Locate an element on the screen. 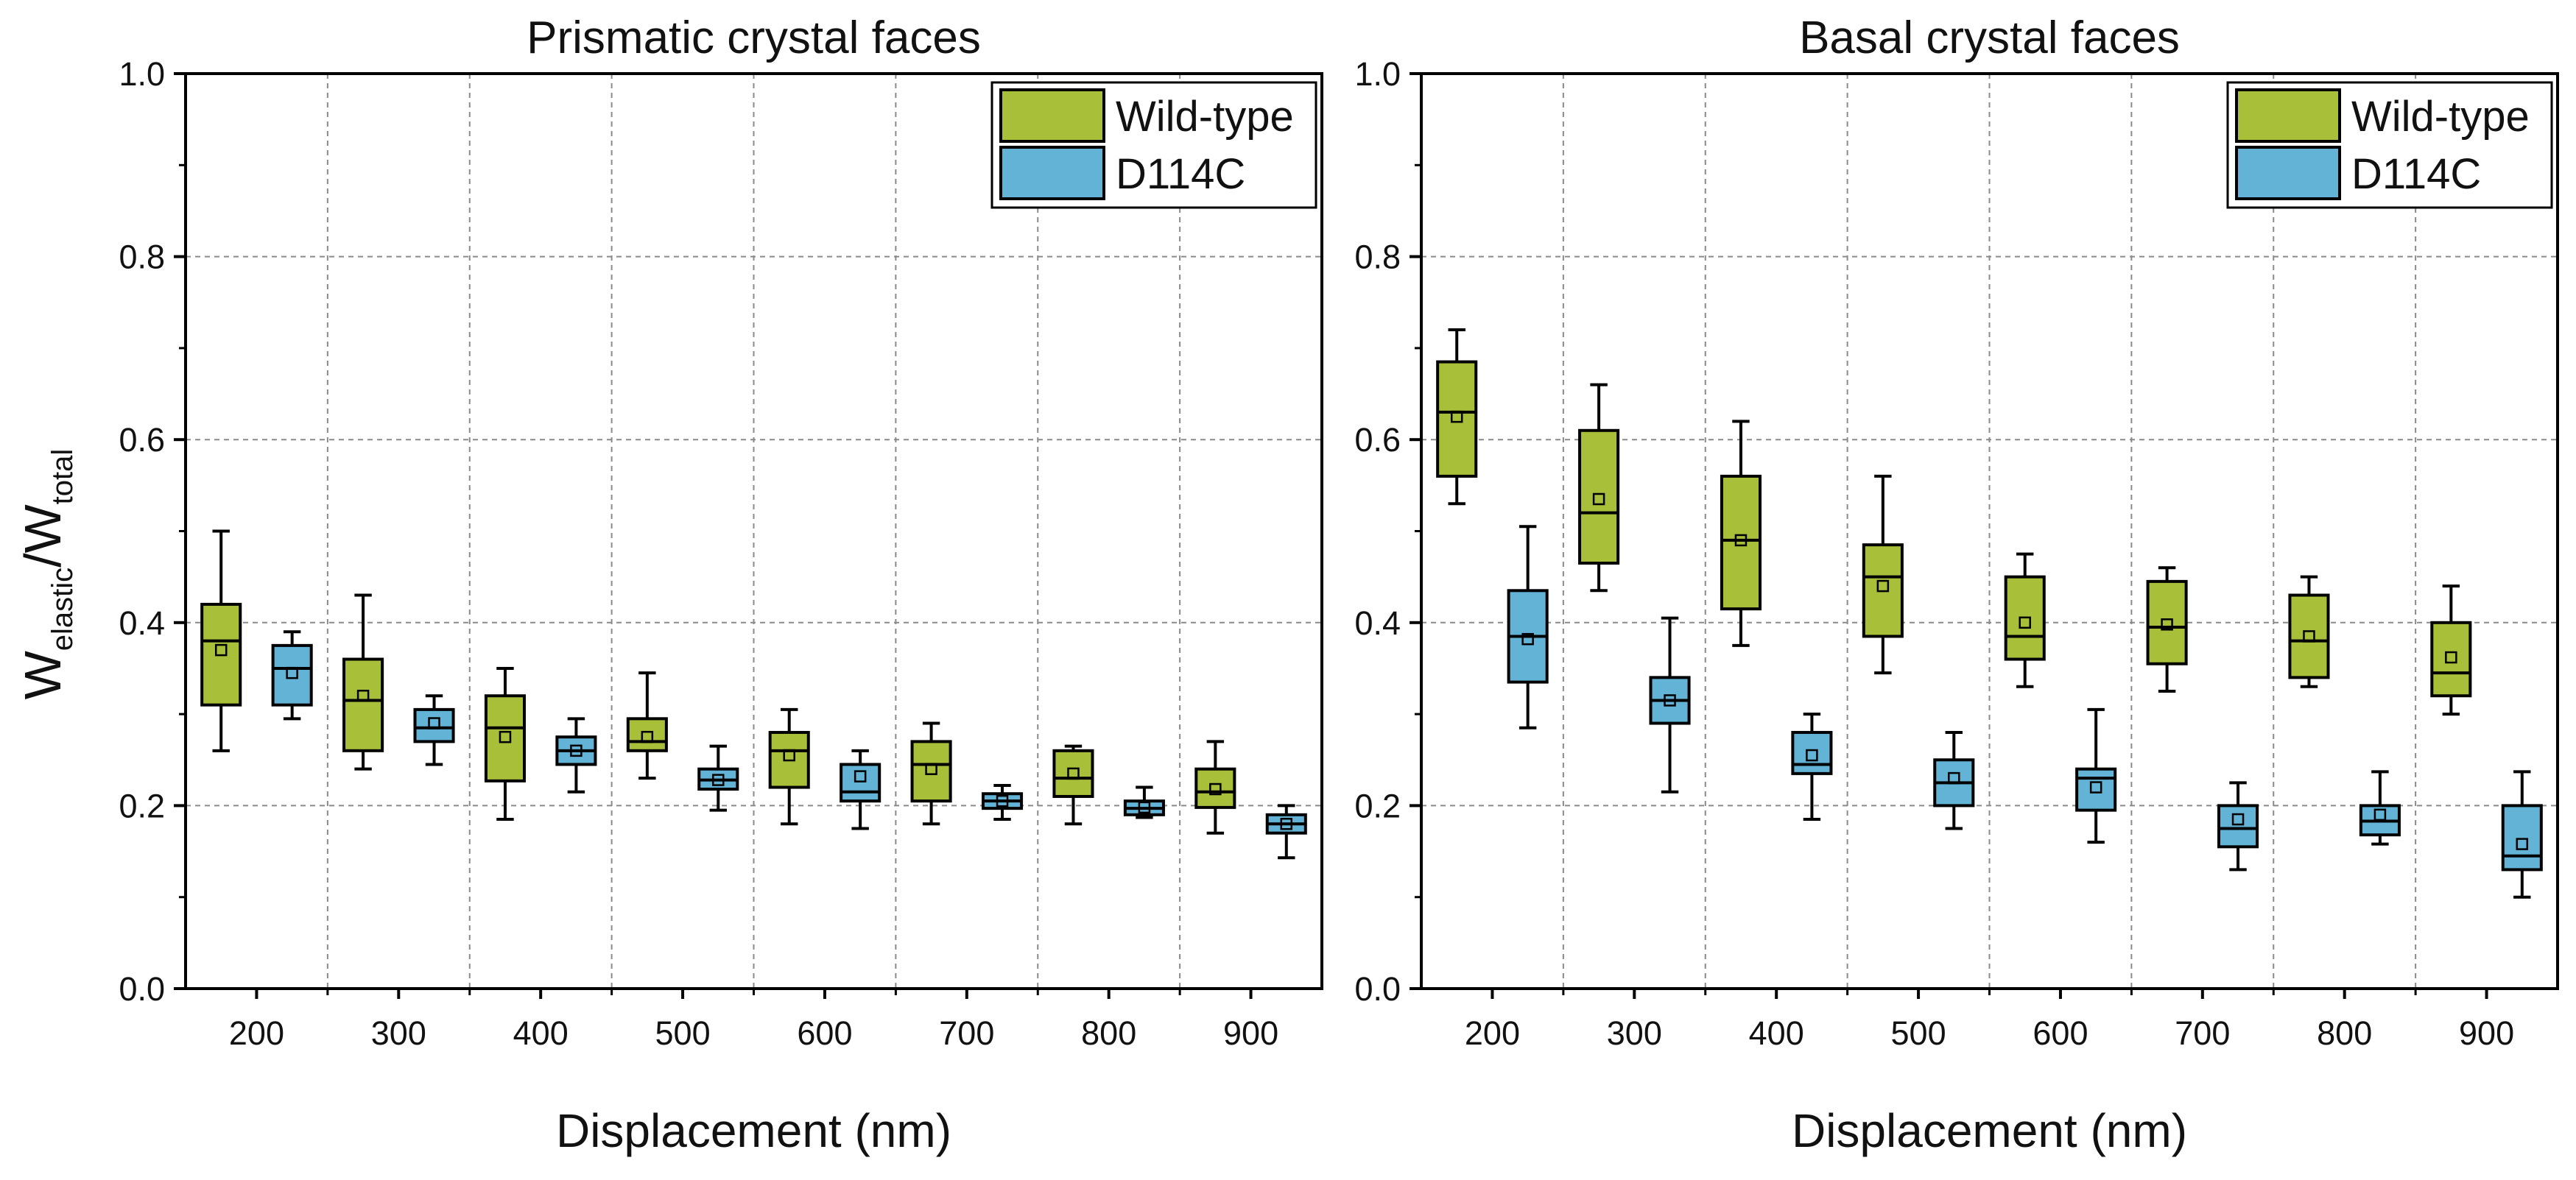 The width and height of the screenshot is (2576, 1180). y-axis-label: Welastic/Wtotal is located at coordinates (46, 574).